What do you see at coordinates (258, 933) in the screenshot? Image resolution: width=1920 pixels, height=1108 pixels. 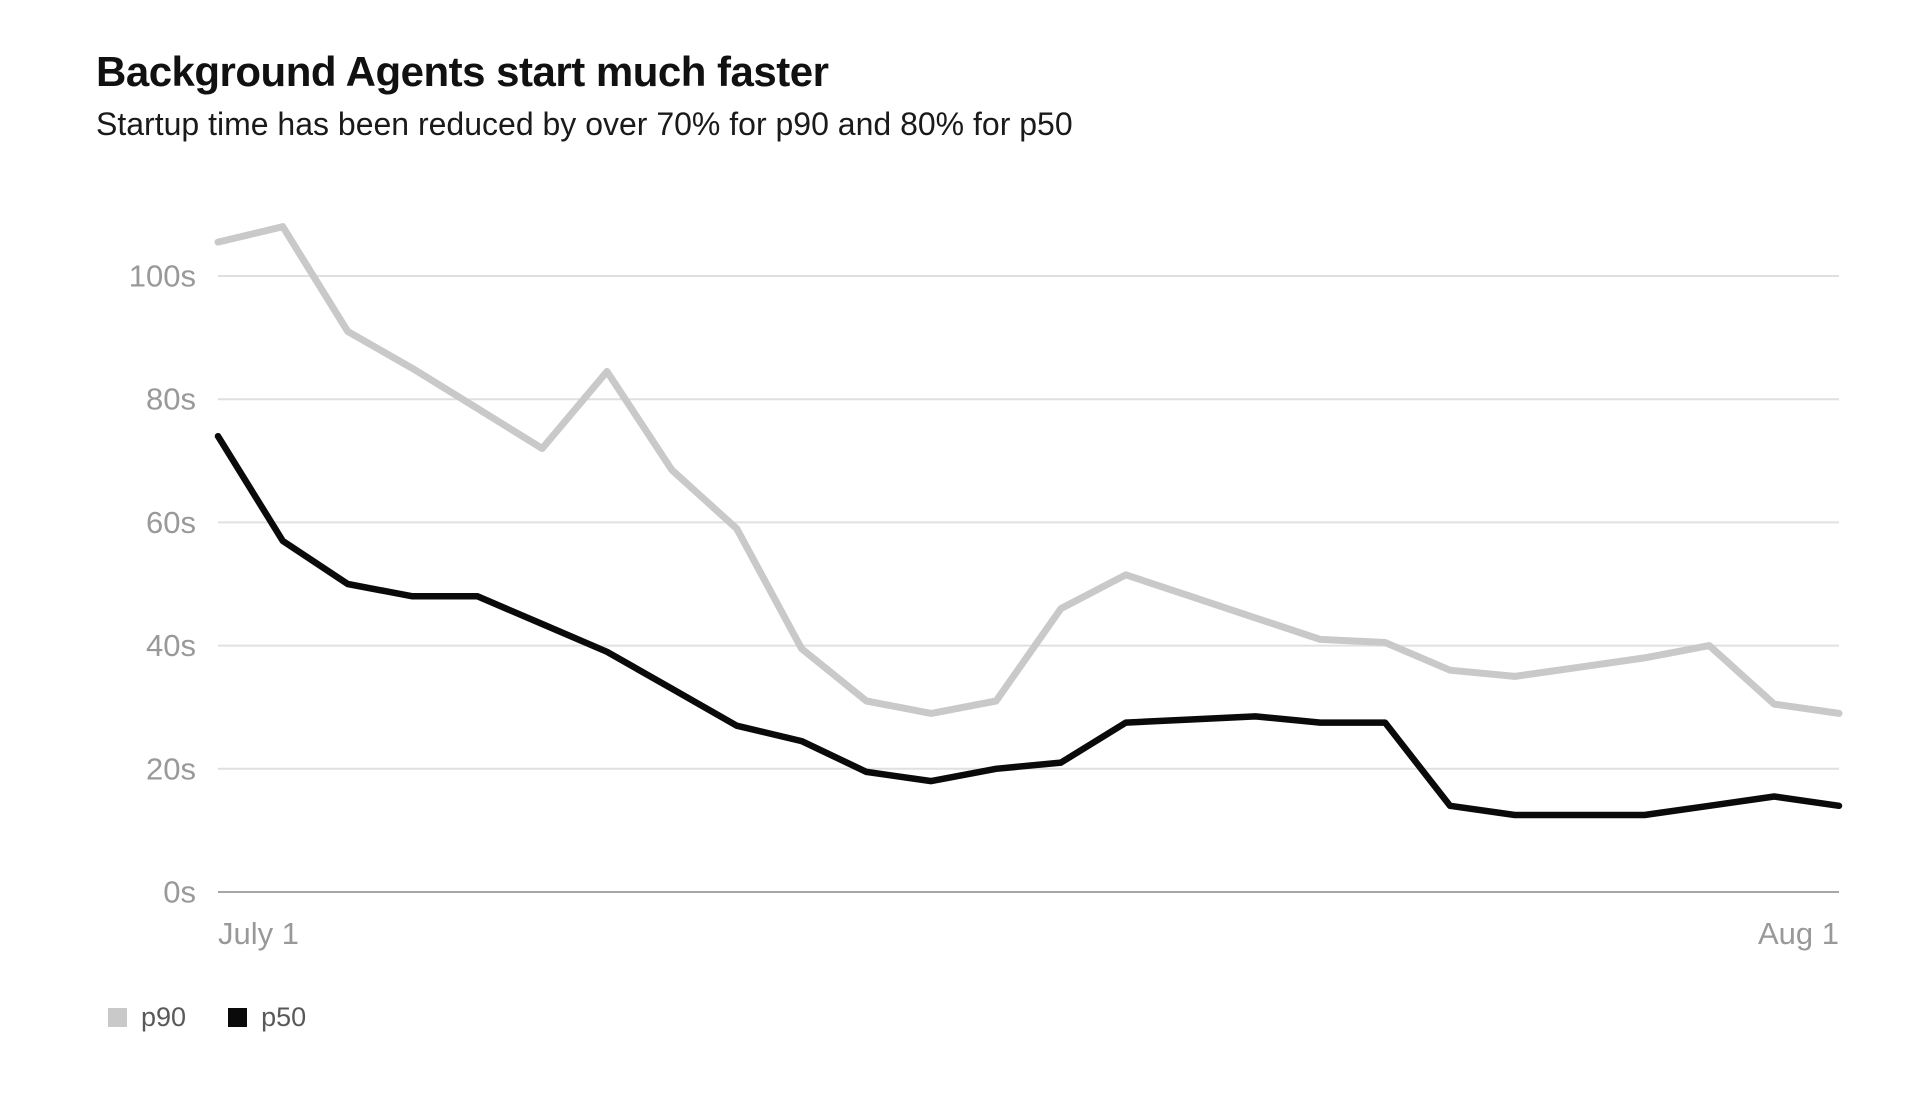 I see `x-tick-label: July 1` at bounding box center [258, 933].